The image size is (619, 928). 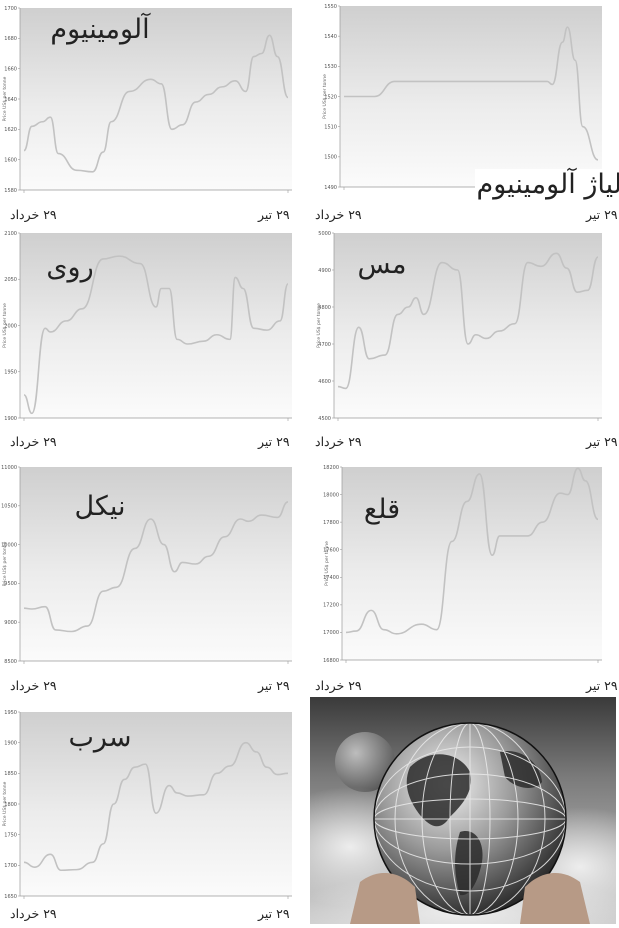 I want to click on y-tick-label: 1680, so click(x=10, y=39).